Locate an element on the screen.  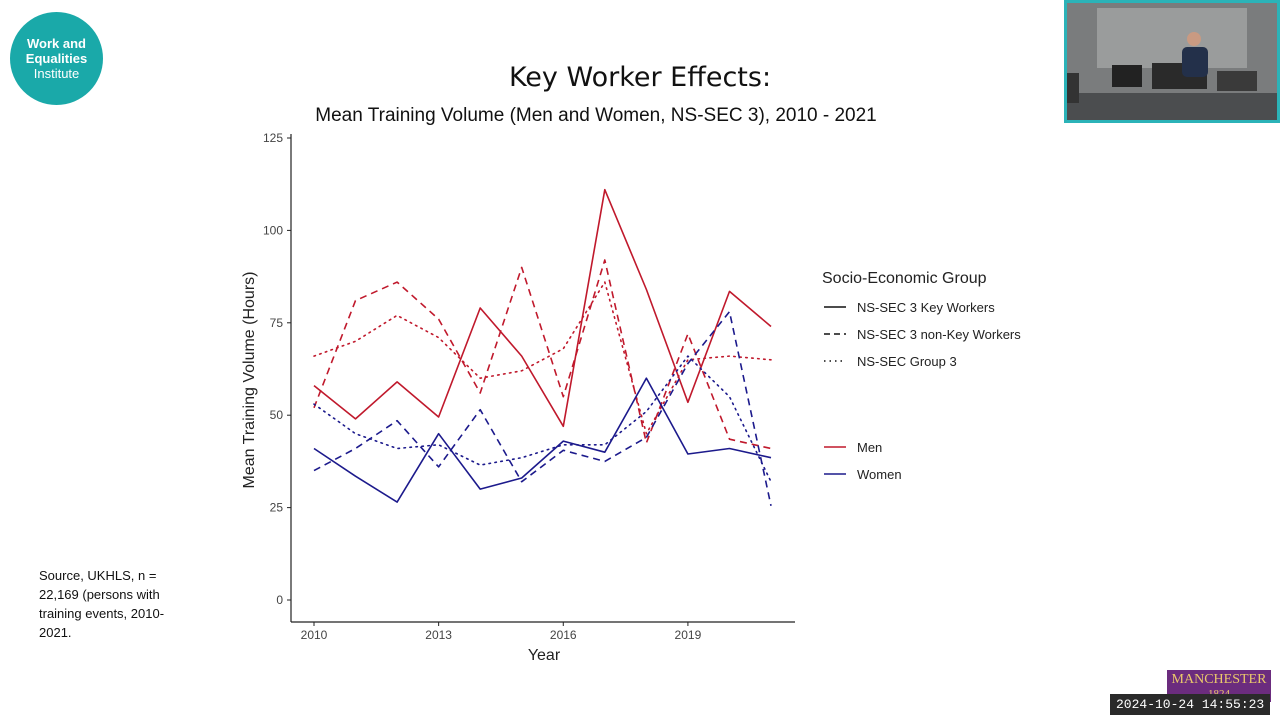
logo-line-2: Equalities is located at coordinates (56, 58).